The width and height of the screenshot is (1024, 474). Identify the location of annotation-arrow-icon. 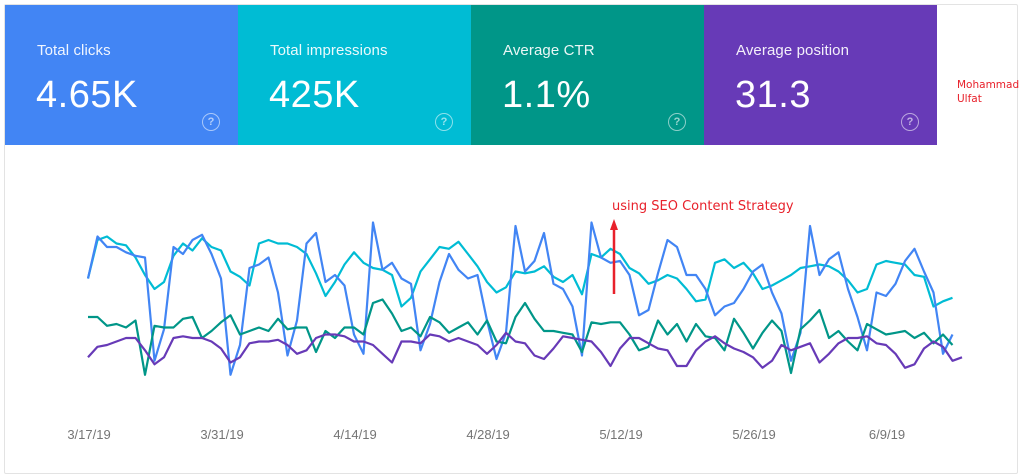
(614, 256).